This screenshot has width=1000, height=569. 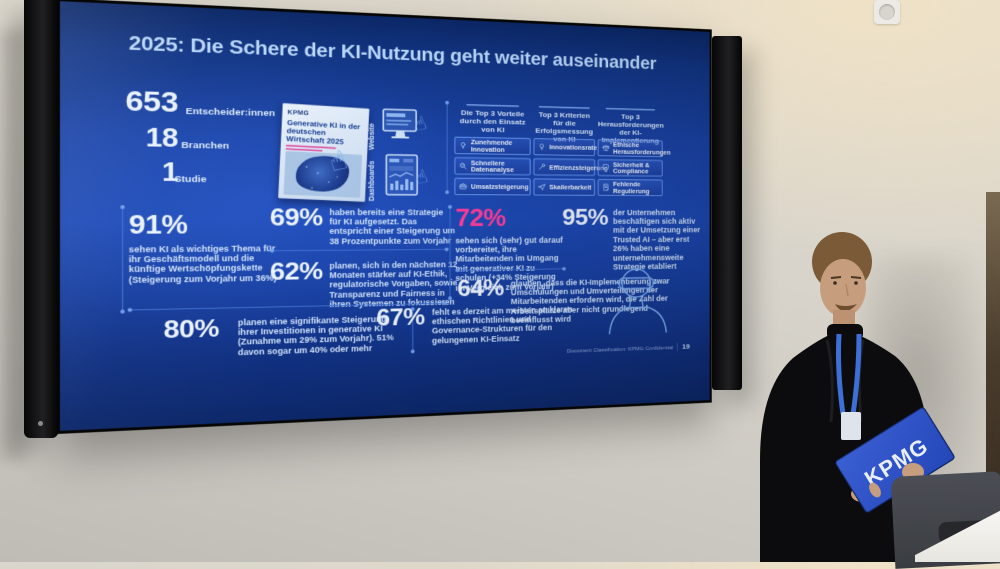 I want to click on stat-1-value: 1, so click(x=169, y=171).